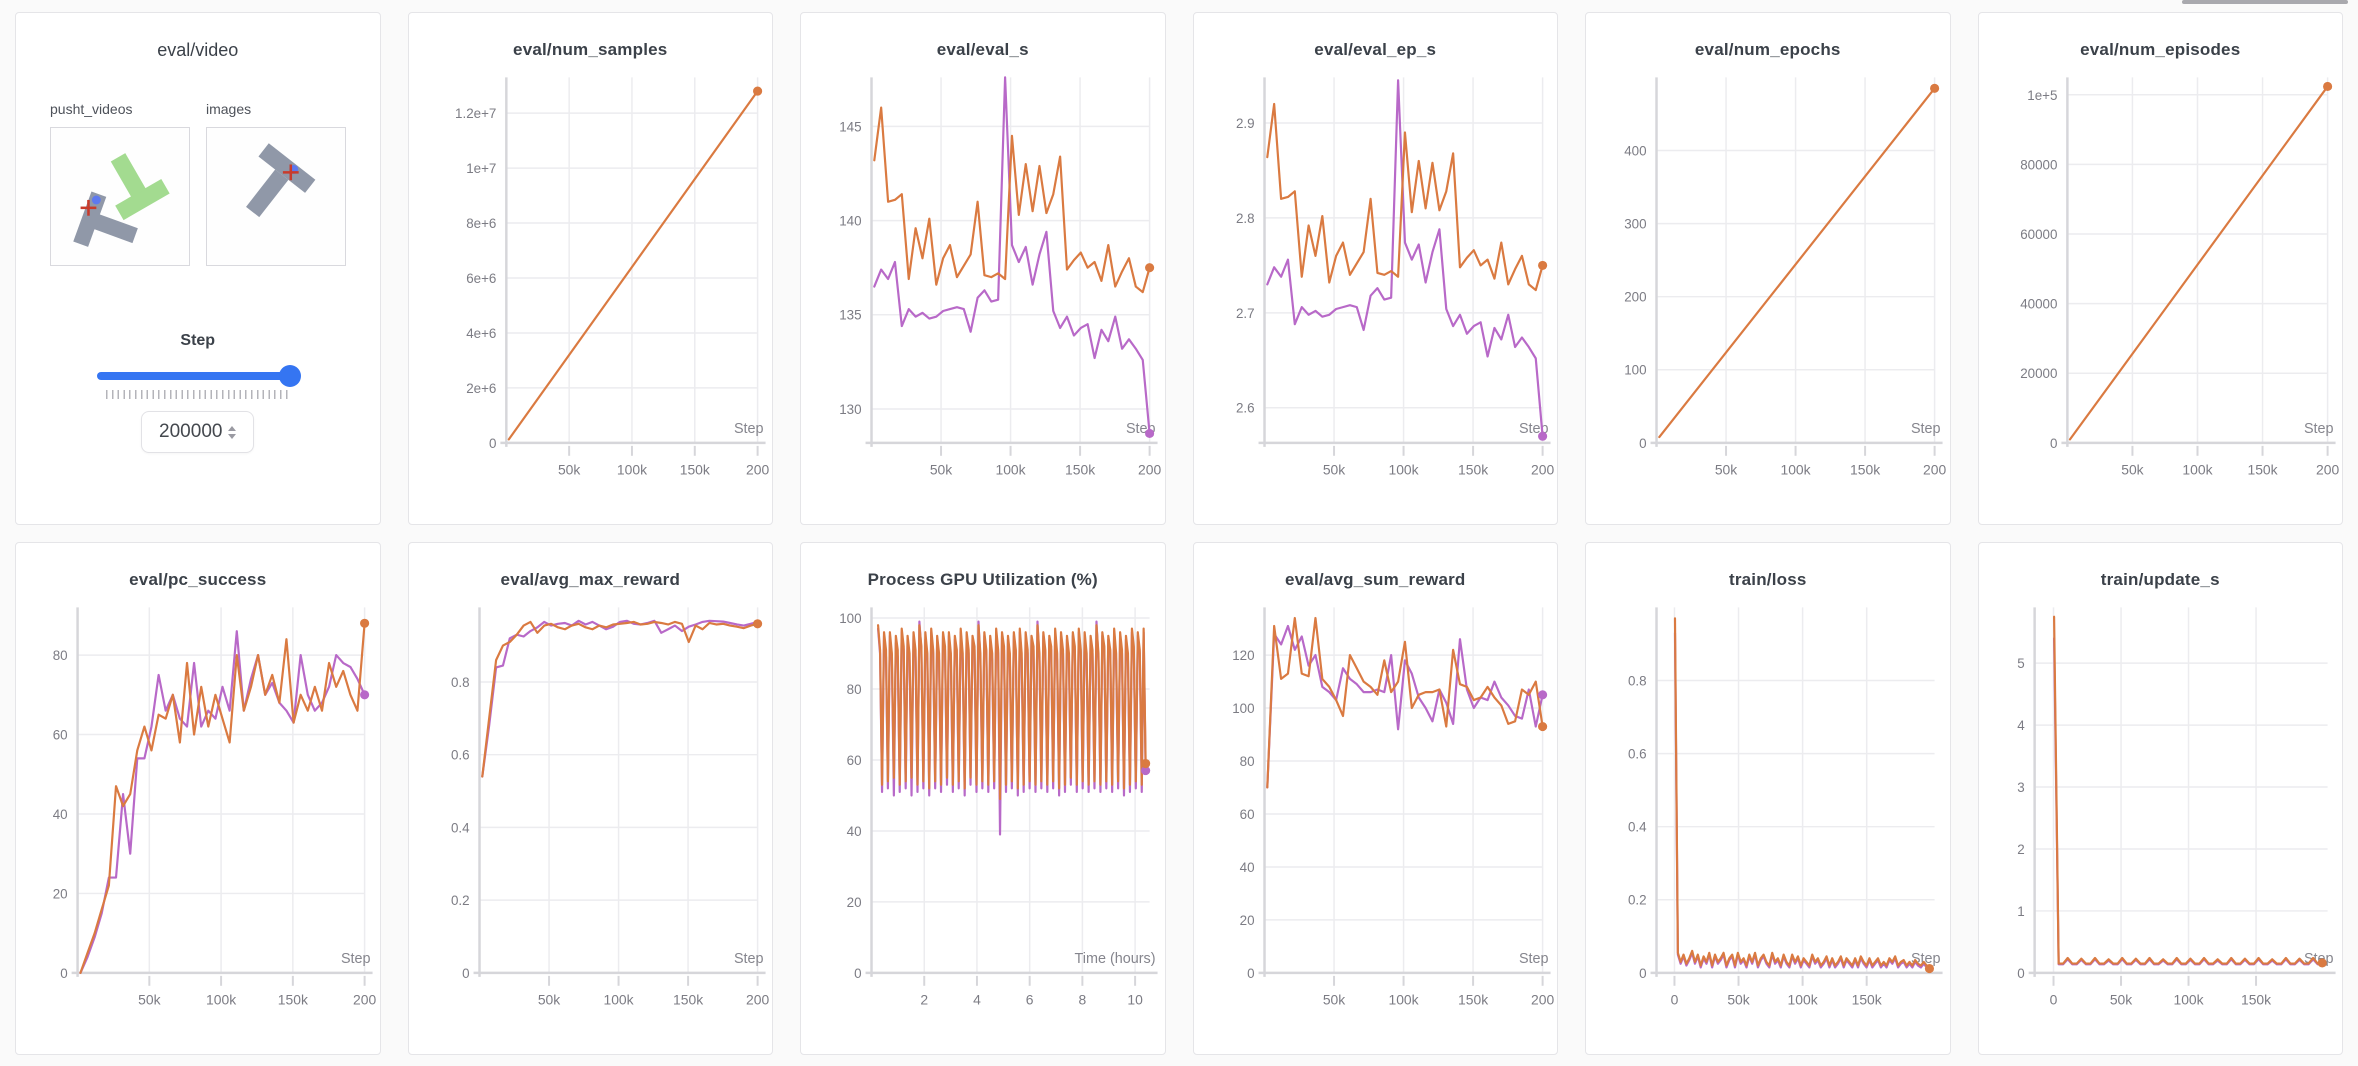 This screenshot has width=2358, height=1066. What do you see at coordinates (854, 902) in the screenshot?
I see `svg-text: 20` at bounding box center [854, 902].